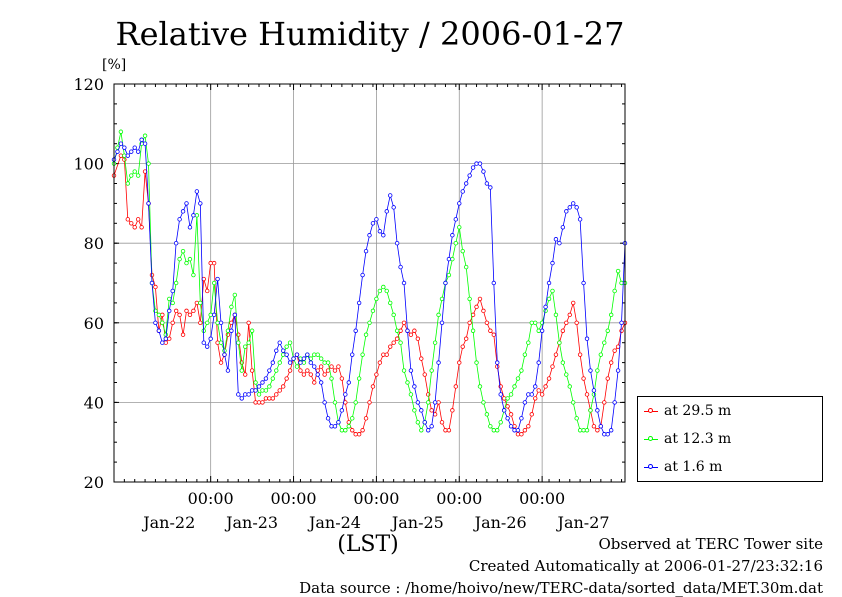 The image size is (842, 597). Describe the element at coordinates (698, 411) in the screenshot. I see `legend-label: at 29.5 m` at that location.